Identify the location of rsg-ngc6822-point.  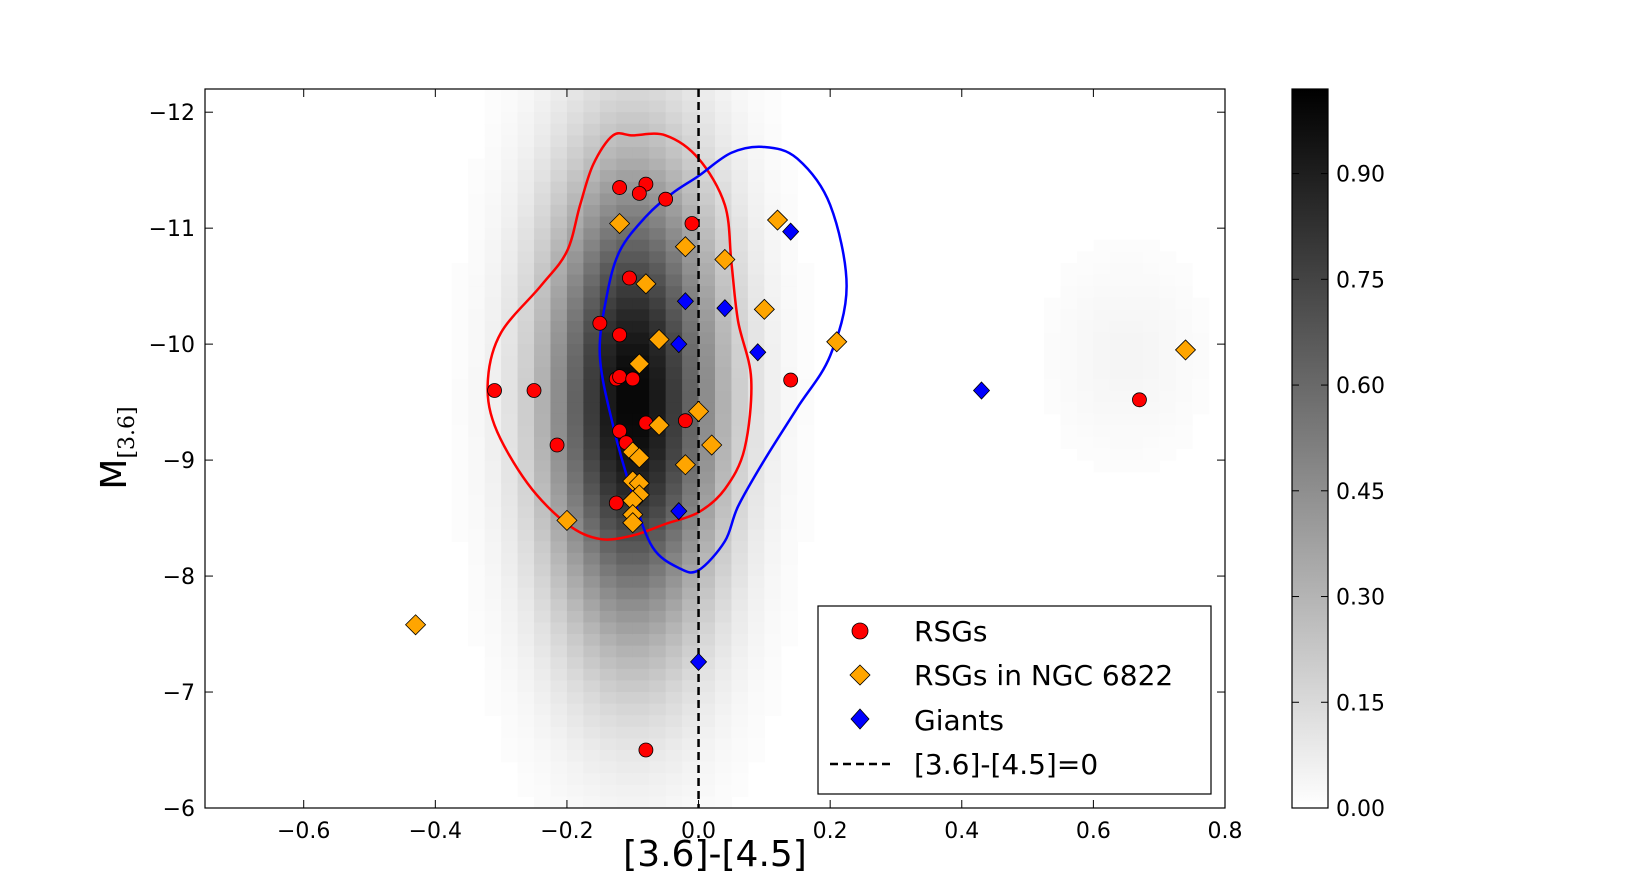
(685, 465).